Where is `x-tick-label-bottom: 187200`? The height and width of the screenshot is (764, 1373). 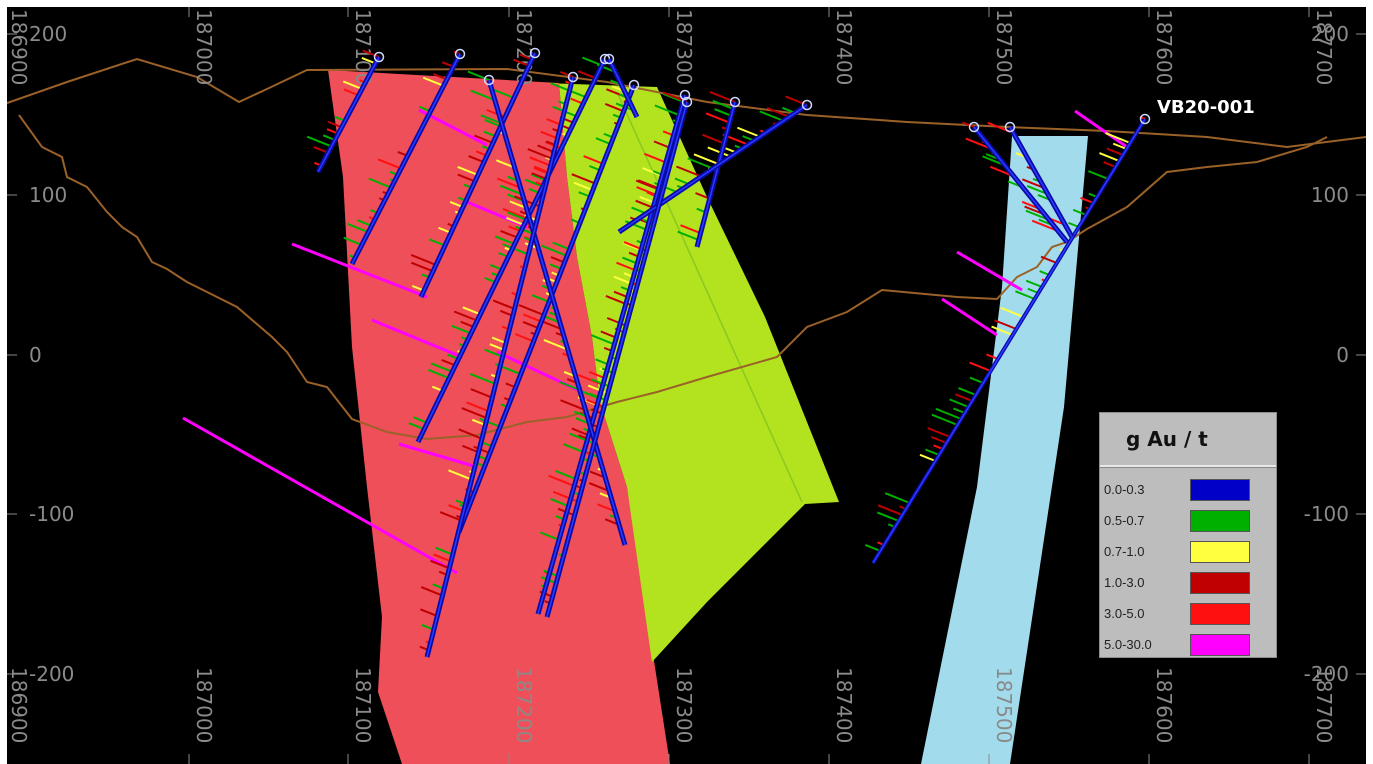
x-tick-label-bottom: 187200 is located at coordinates (524, 705).